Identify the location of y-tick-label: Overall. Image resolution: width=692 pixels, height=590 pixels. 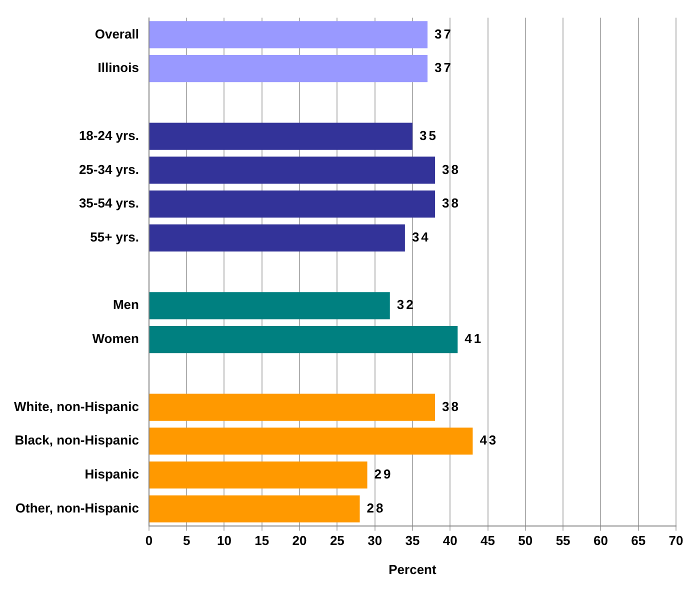
(116, 34).